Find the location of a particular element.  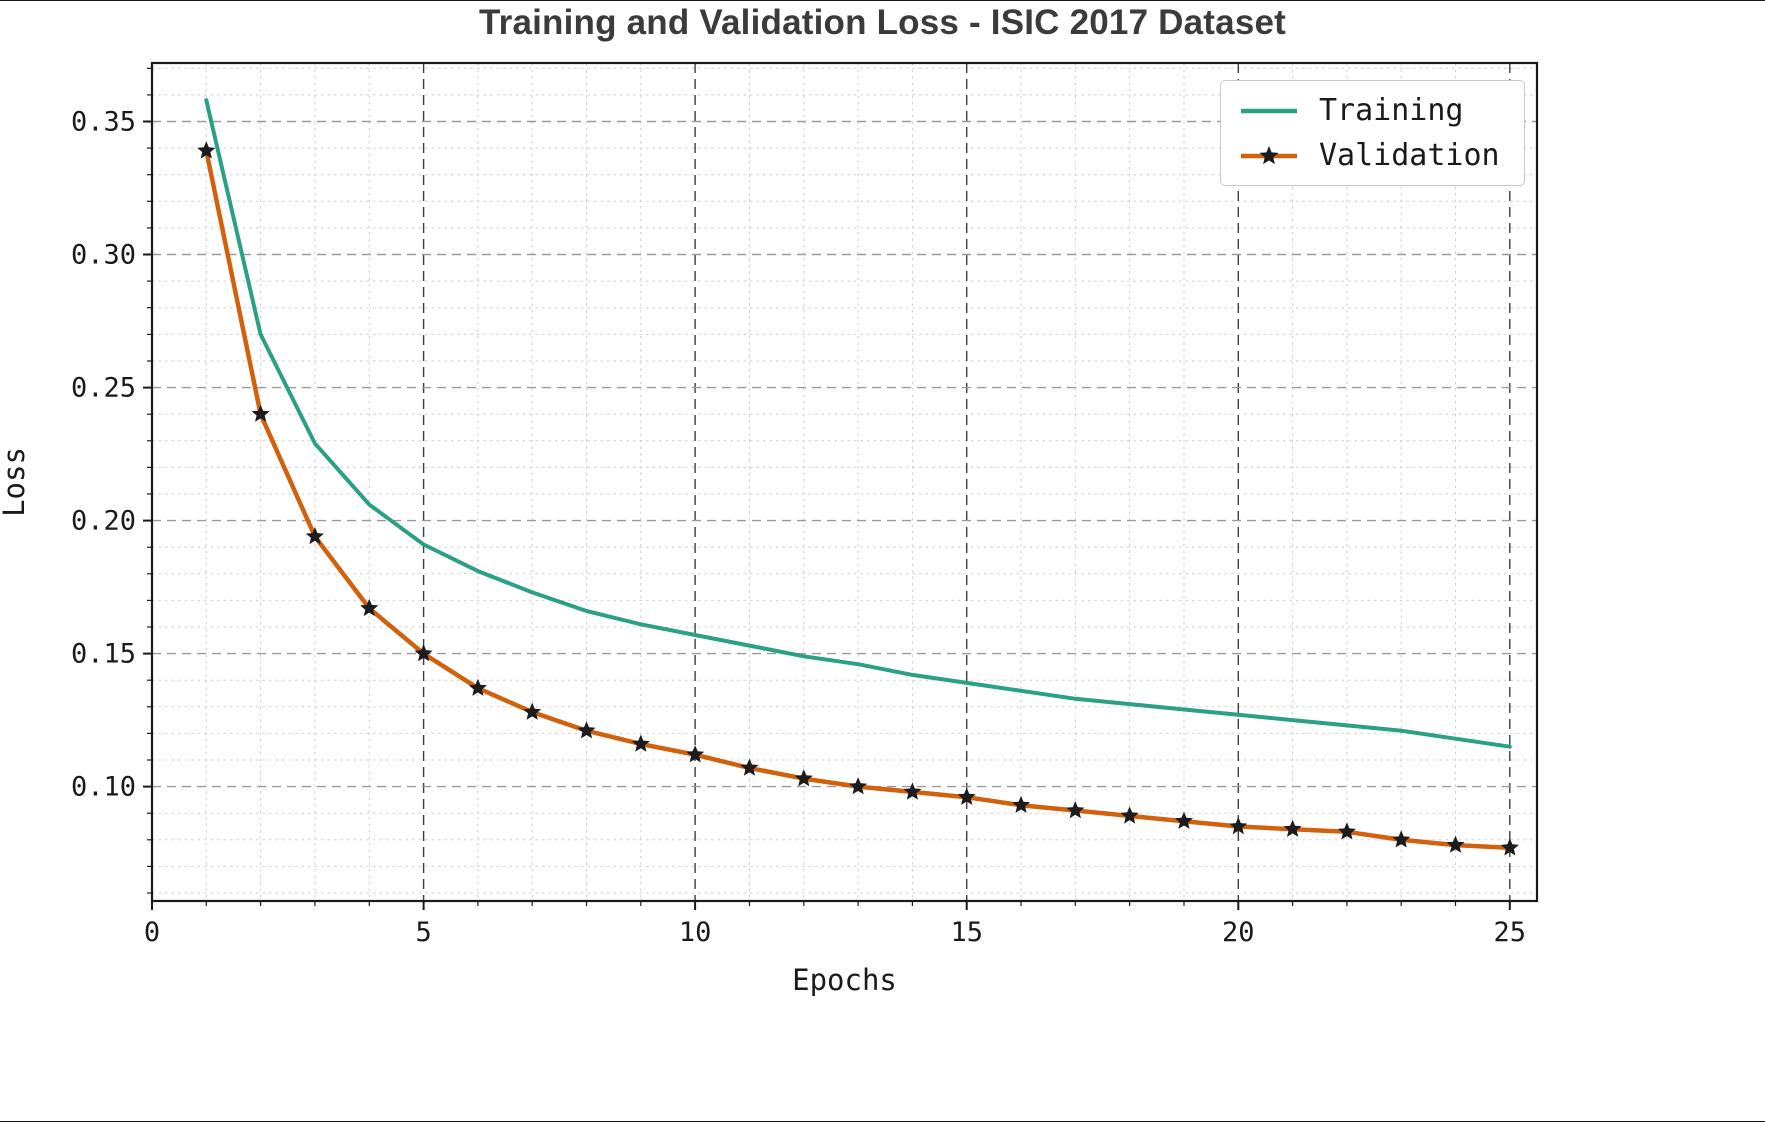

svg-text: 0.25 is located at coordinates (103, 388).